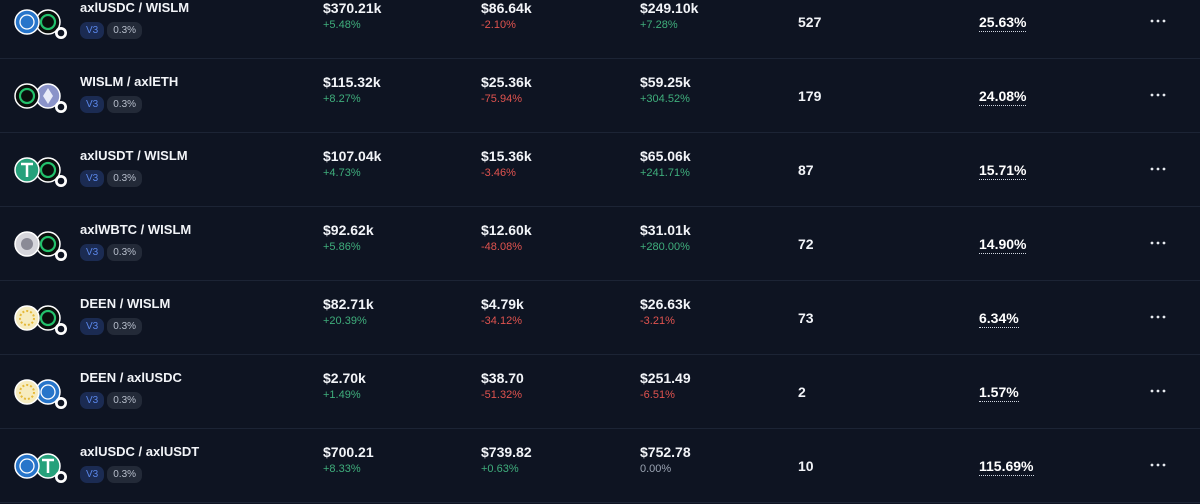 This screenshot has width=1200, height=504. Describe the element at coordinates (136, 229) in the screenshot. I see `pair-name: axlWBTC / WISLM` at that location.